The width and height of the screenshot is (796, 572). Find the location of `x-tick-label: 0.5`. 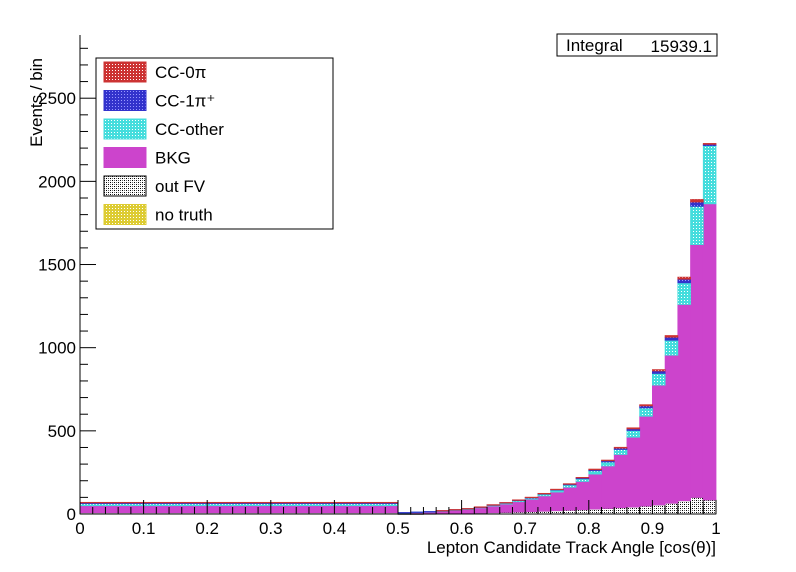

x-tick-label: 0.5 is located at coordinates (398, 528).